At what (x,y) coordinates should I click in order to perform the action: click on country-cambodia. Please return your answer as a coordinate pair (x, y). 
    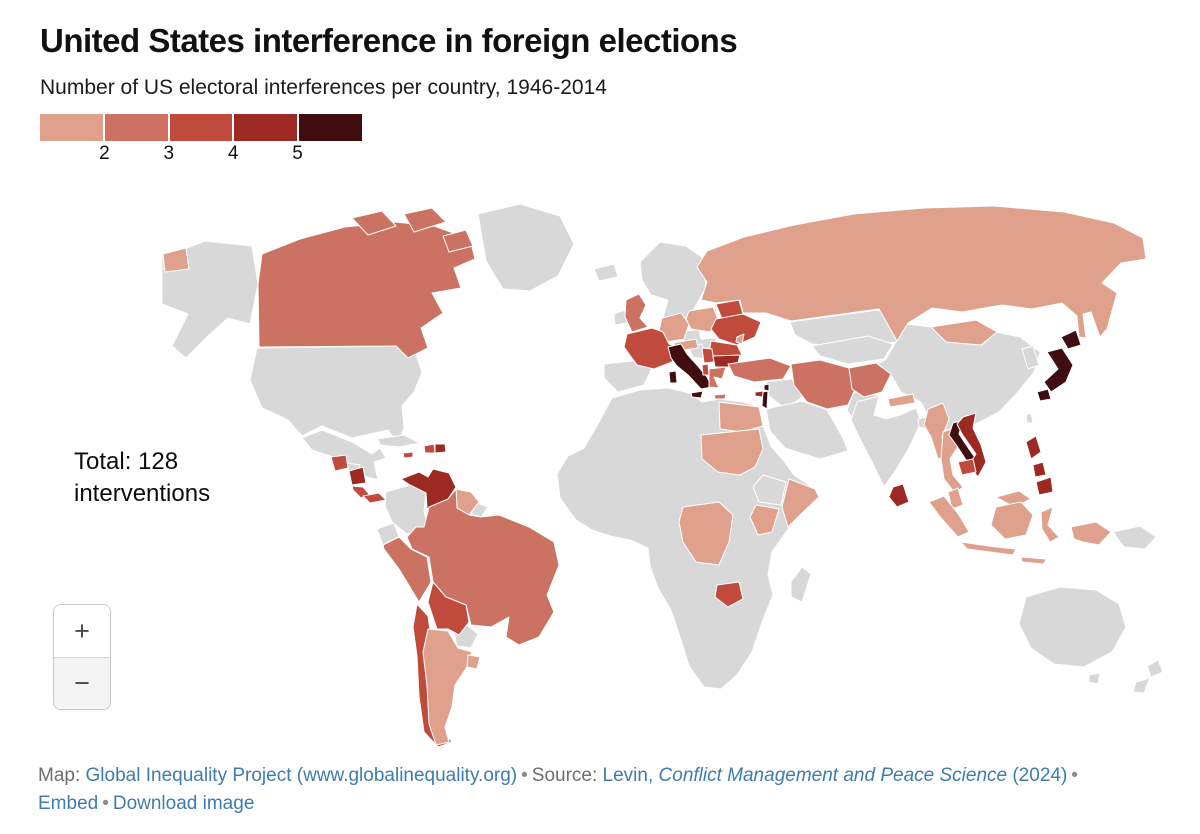
    Looking at the image, I should click on (967, 467).